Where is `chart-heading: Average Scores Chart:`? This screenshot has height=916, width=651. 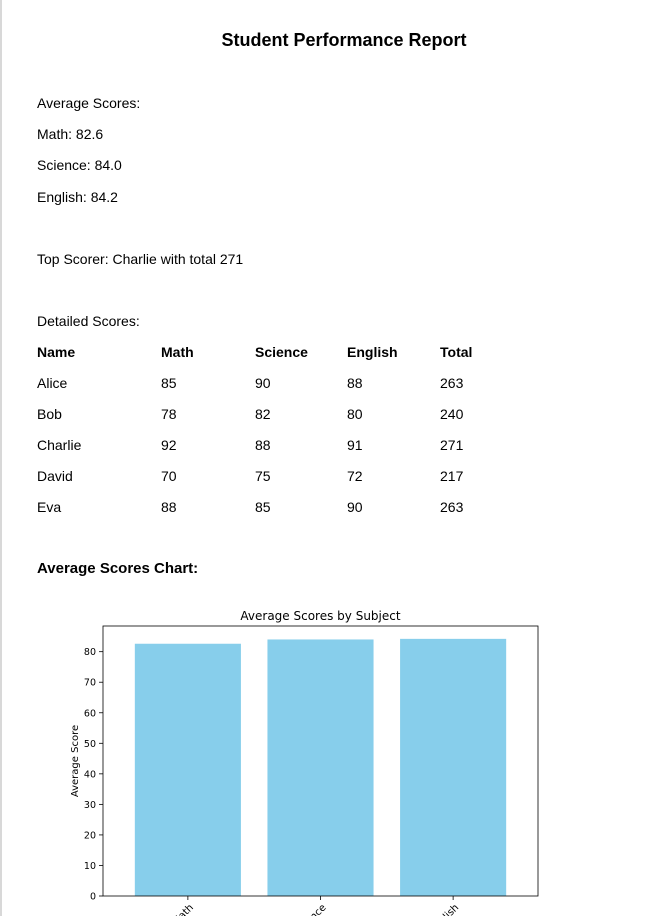 chart-heading: Average Scores Chart: is located at coordinates (118, 568).